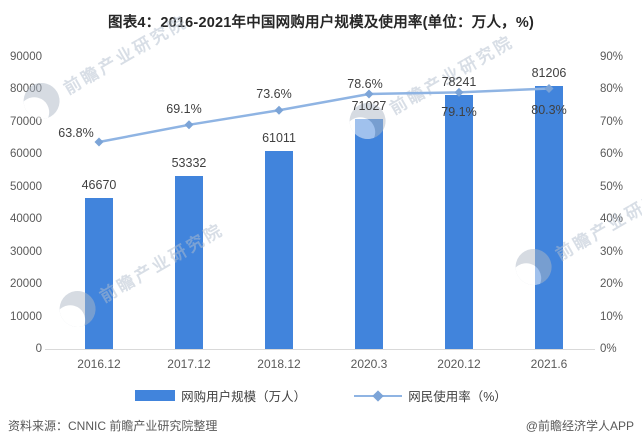 The height and width of the screenshot is (448, 642). What do you see at coordinates (457, 397) in the screenshot?
I see `legend-line-label: 网民使用率（%）` at bounding box center [457, 397].